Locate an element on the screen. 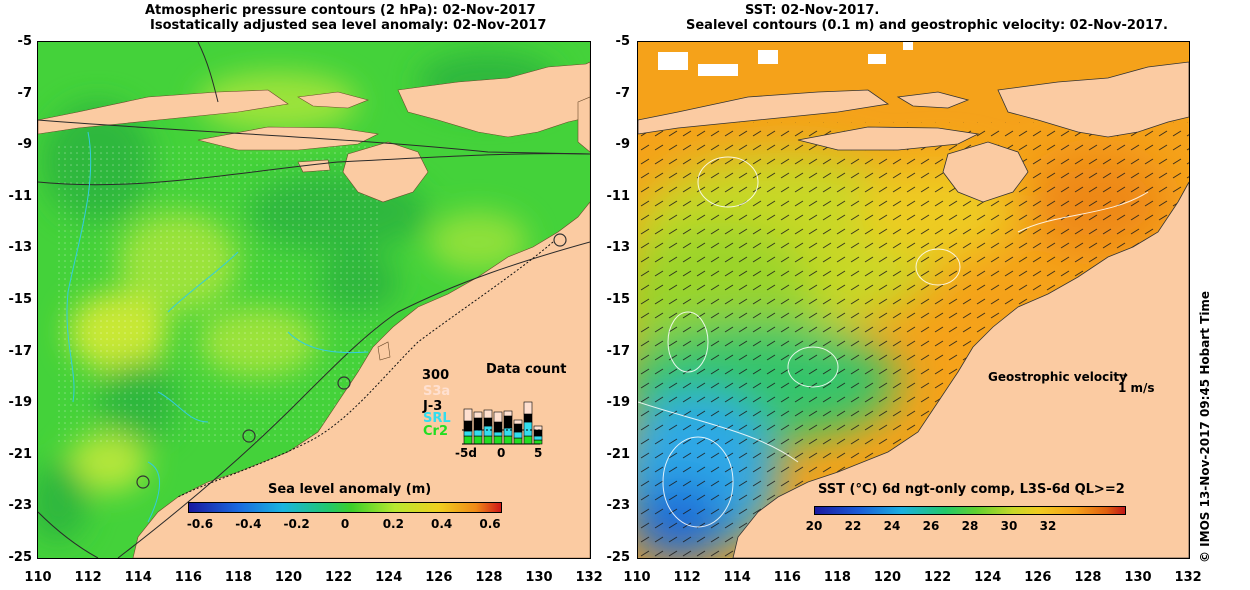 This screenshot has width=1250, height=590. sst-colorbar-gradient is located at coordinates (970, 510).